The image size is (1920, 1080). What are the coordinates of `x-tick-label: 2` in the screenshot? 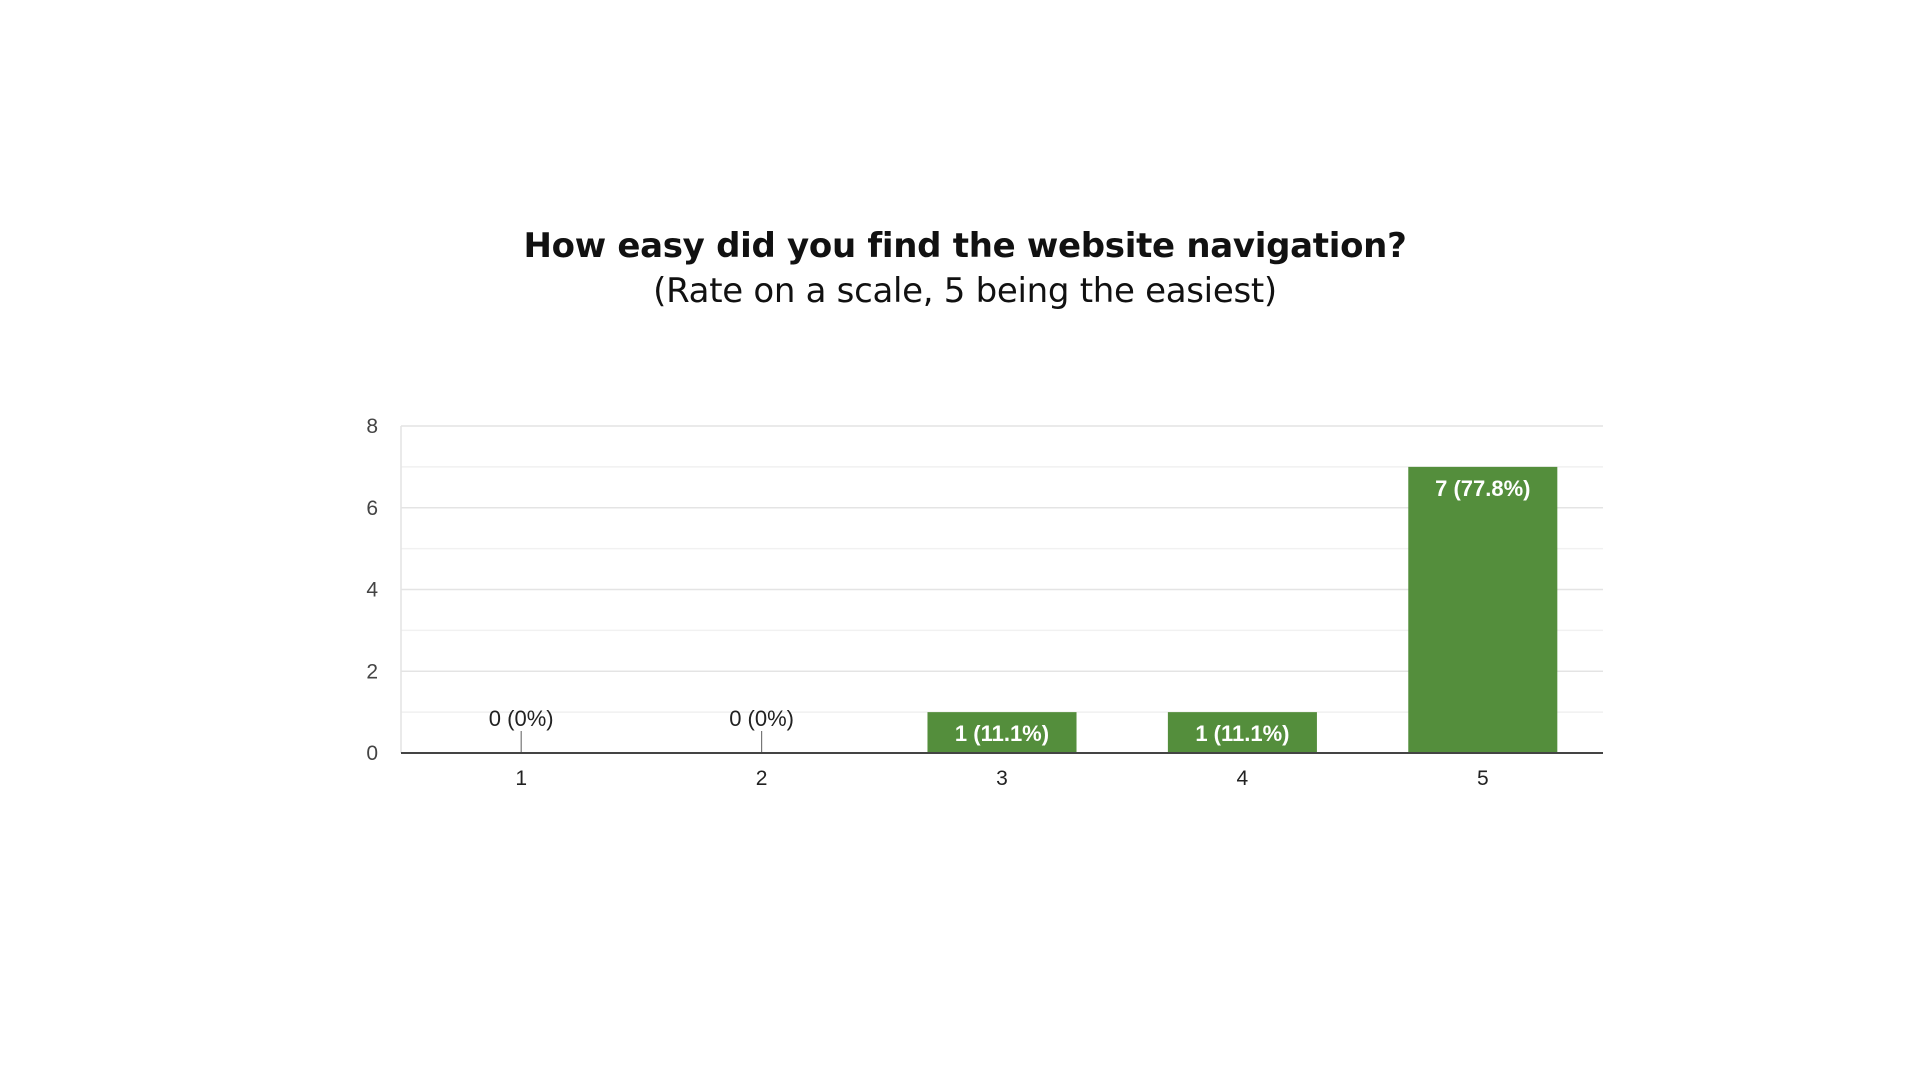 It's located at (762, 778).